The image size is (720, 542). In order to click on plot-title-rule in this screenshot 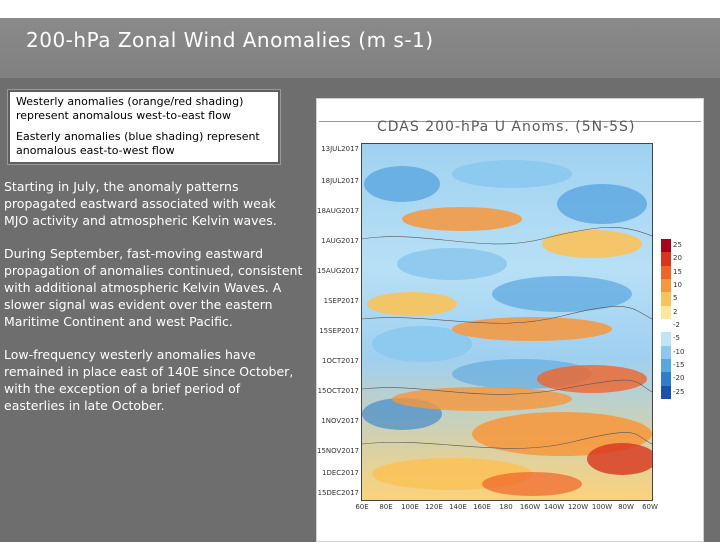, I will do `click(510, 121)`.